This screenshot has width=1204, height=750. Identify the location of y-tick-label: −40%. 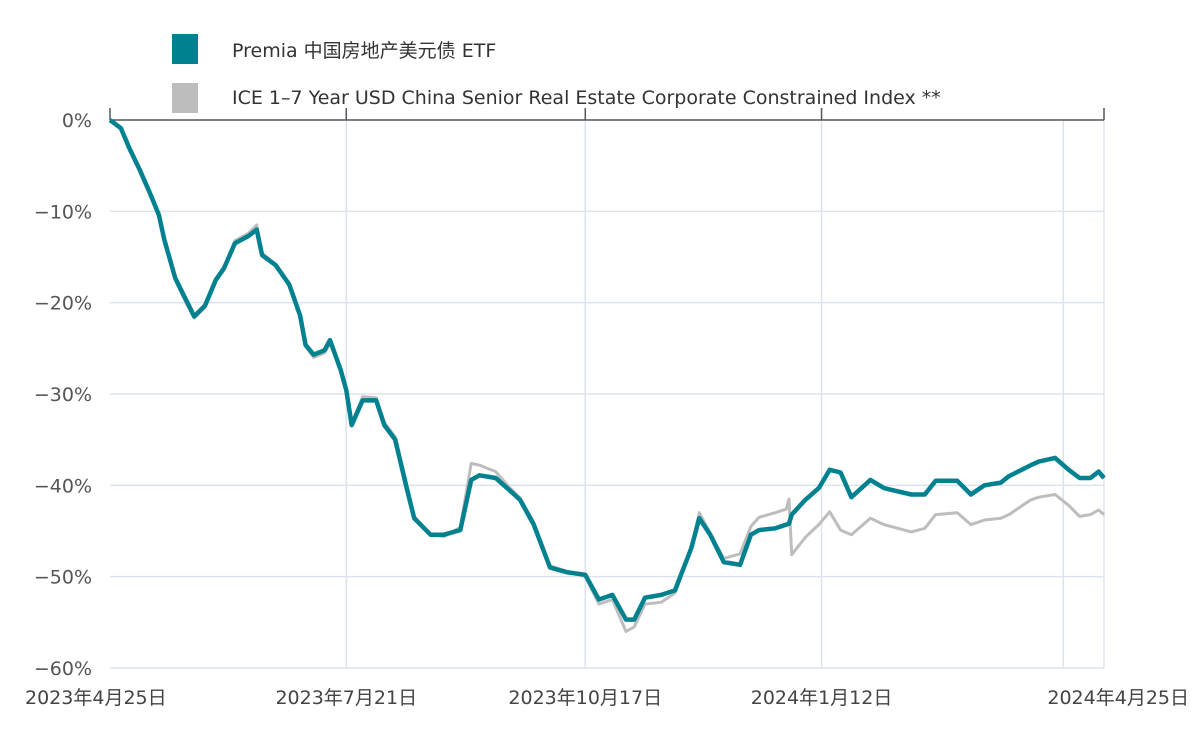
(63, 486).